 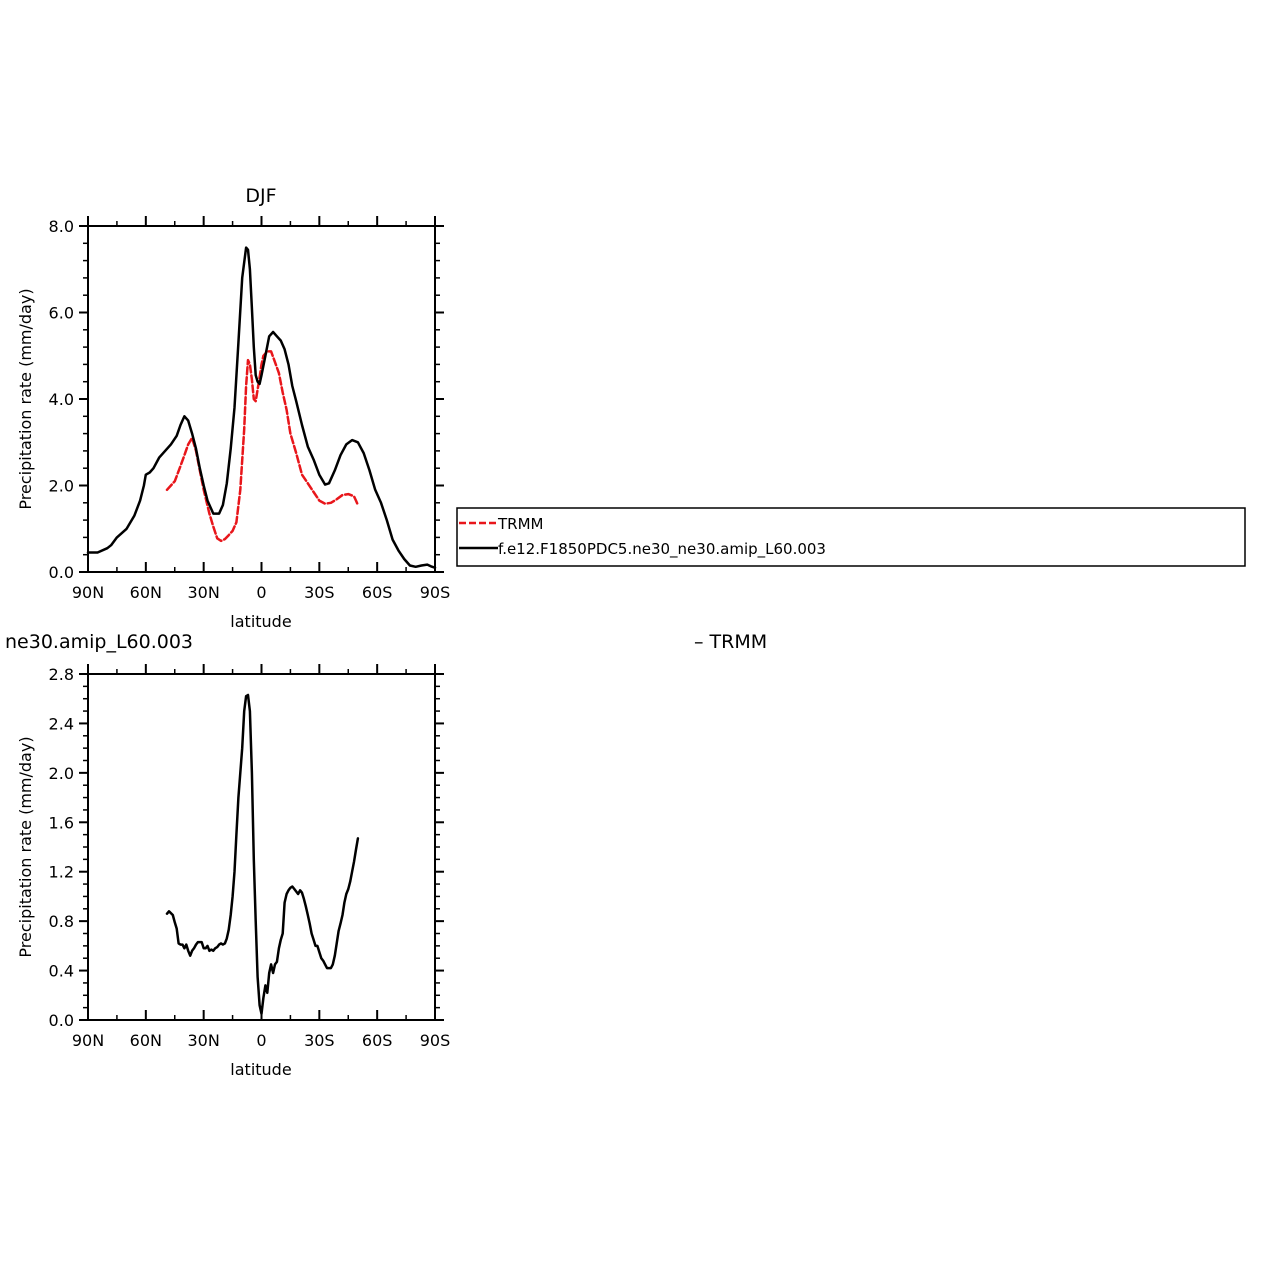 I want to click on y-tick-label: 2.8, so click(x=61, y=674).